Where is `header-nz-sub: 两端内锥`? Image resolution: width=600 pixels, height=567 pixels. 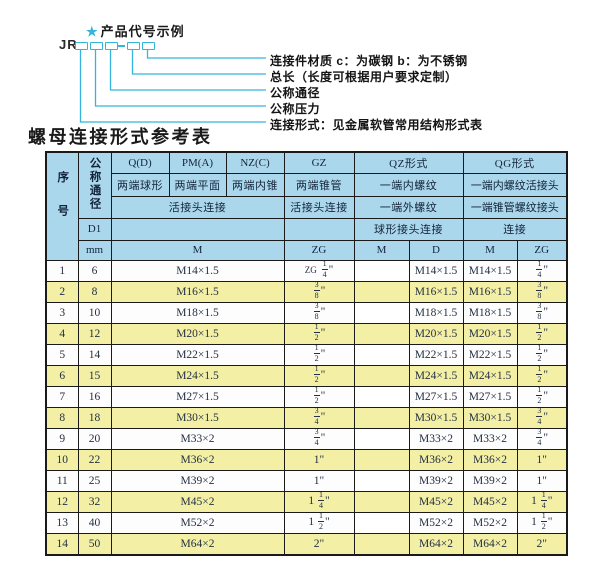
header-nz-sub: 两端内锥 is located at coordinates (255, 184).